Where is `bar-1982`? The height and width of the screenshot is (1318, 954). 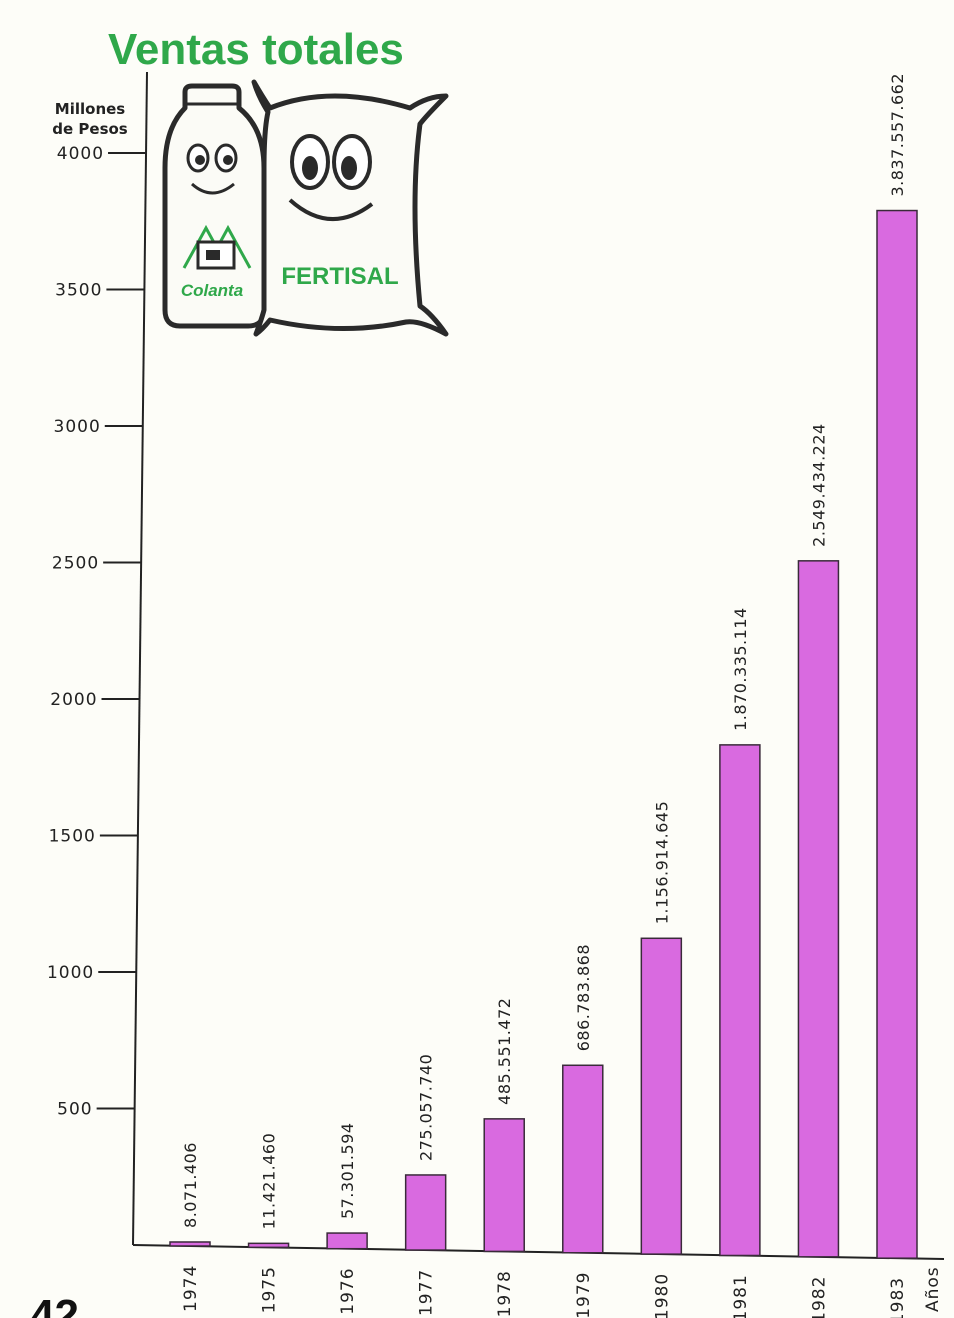
bar-1982 is located at coordinates (818, 909).